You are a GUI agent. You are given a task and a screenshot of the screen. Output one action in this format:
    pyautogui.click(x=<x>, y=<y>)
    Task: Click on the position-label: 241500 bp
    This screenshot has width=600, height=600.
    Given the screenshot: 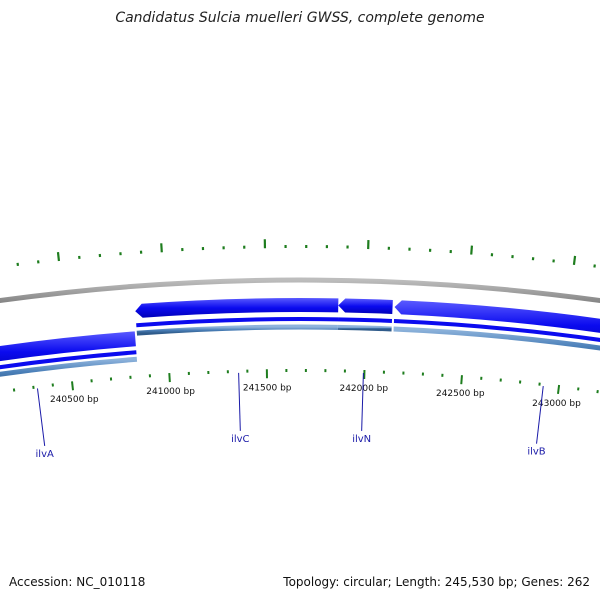 What is the action you would take?
    pyautogui.click(x=267, y=388)
    